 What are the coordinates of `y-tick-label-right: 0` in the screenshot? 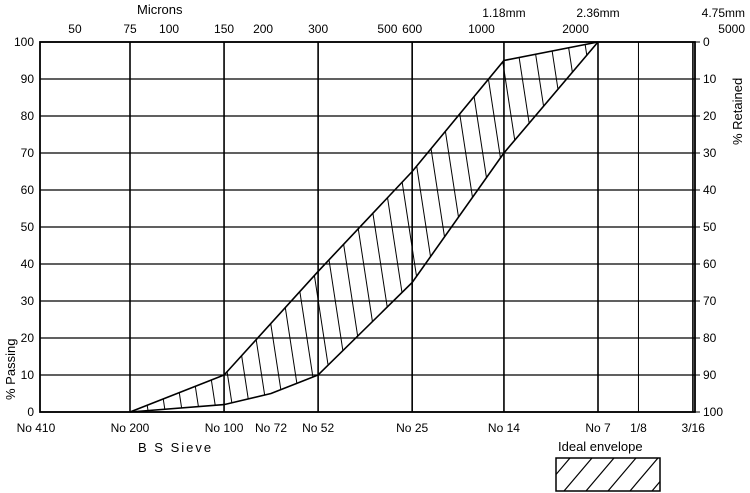 It's located at (706, 42).